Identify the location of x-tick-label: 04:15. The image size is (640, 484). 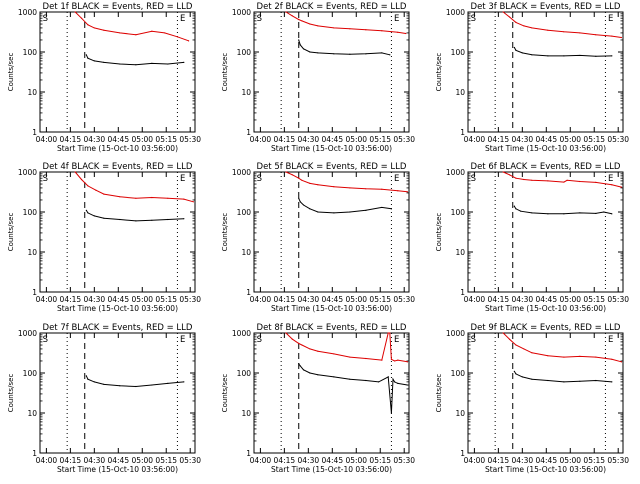
(499, 139).